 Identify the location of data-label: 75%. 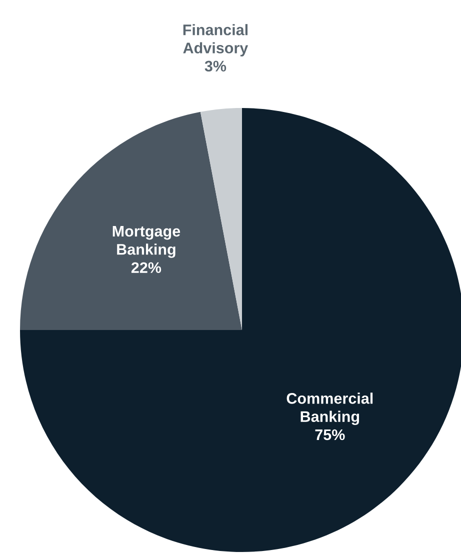
(330, 434).